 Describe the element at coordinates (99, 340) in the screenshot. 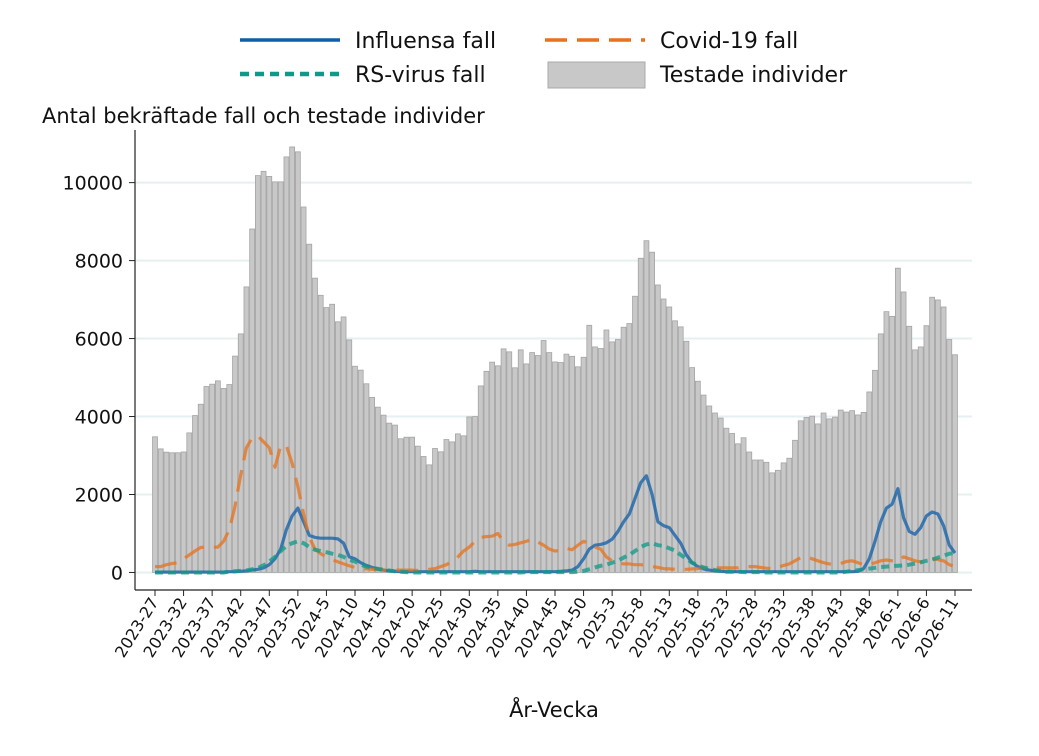

I see `y-tick-label: 6000` at that location.